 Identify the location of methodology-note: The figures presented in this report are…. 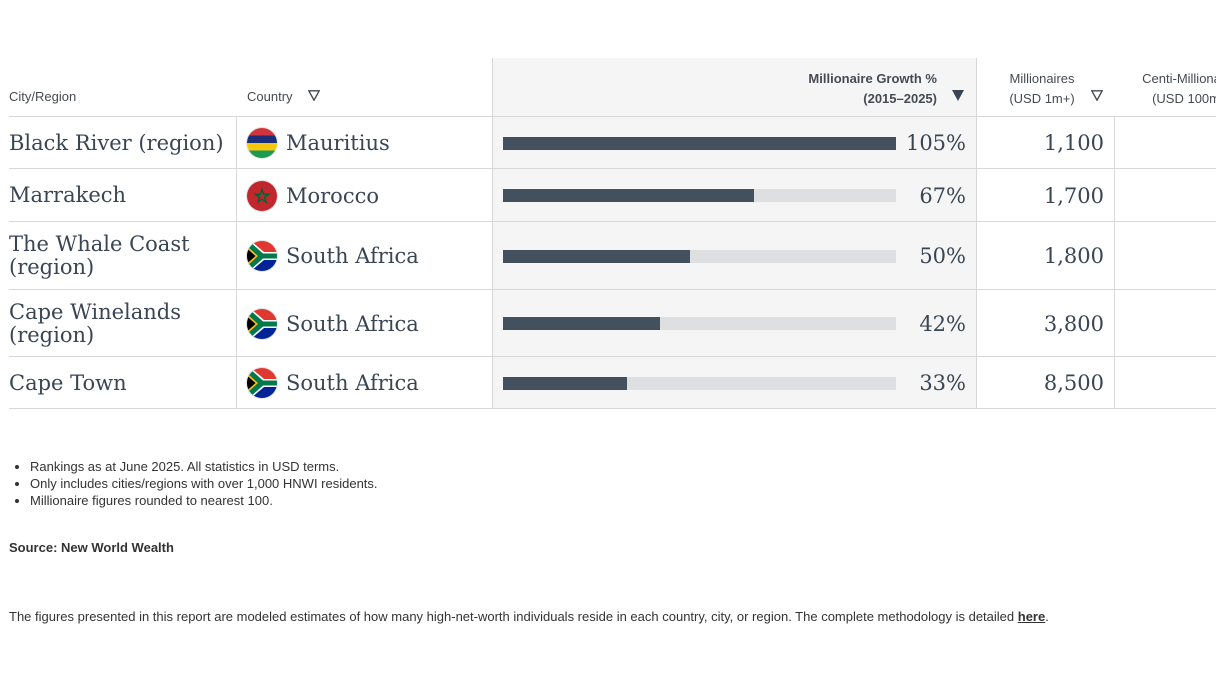
(529, 616).